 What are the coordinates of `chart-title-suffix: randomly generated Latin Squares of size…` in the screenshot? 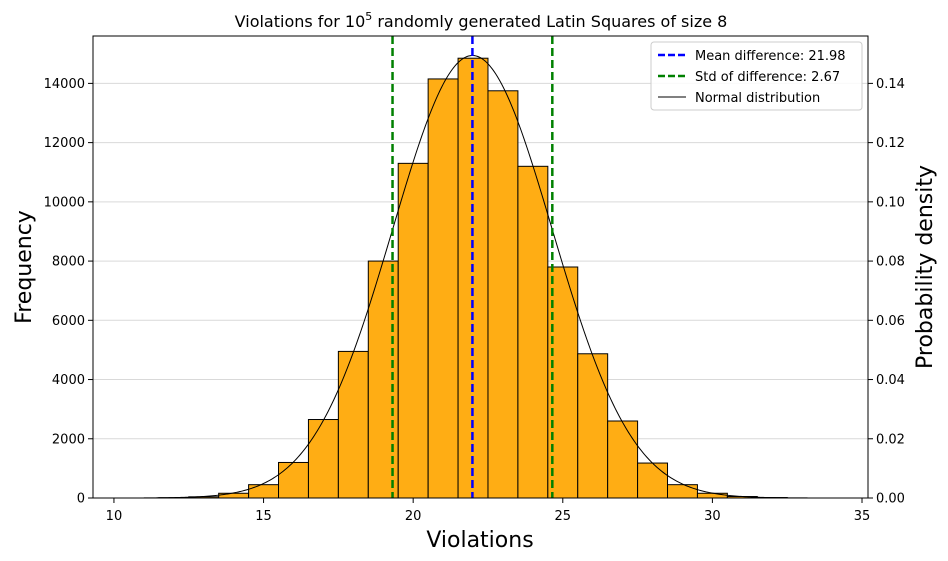 It's located at (549, 21).